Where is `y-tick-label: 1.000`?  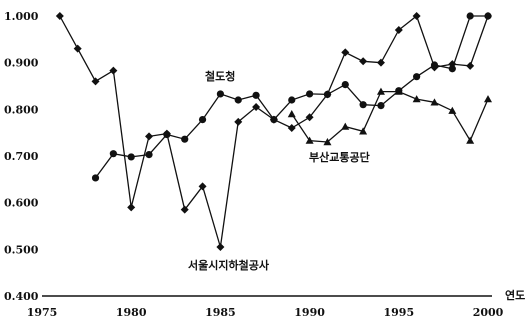 y-tick-label: 1.000 is located at coordinates (21, 16).